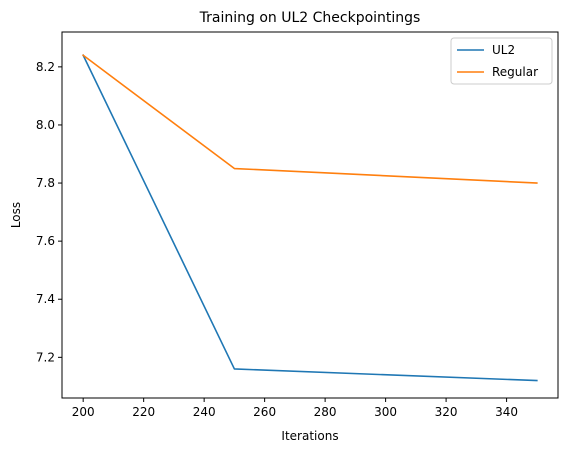 The width and height of the screenshot is (567, 453). I want to click on y-tick-label: 8.2, so click(45, 67).